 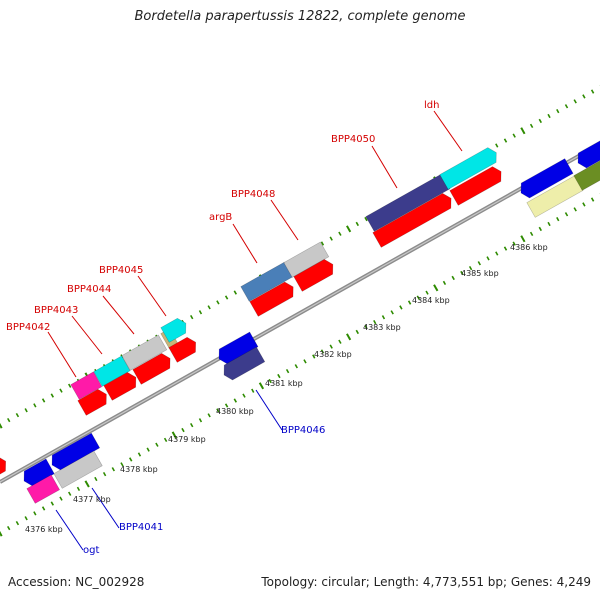 What do you see at coordinates (353, 139) in the screenshot?
I see `feature-label-bpp4050: BPP4050` at bounding box center [353, 139].